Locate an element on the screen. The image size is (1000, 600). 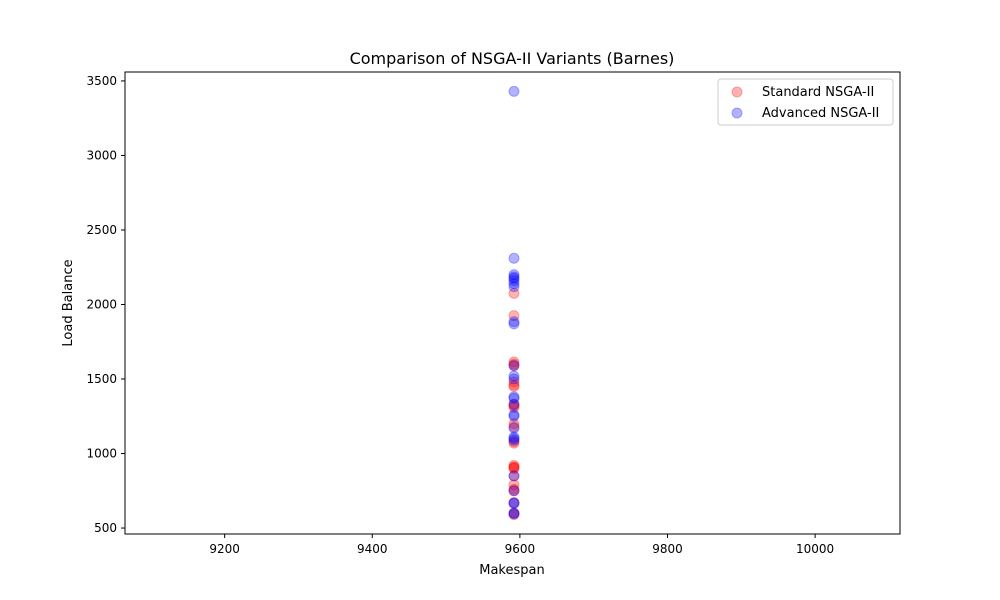
legend-label-advanced: Advanced NSGA-II is located at coordinates (820, 113).